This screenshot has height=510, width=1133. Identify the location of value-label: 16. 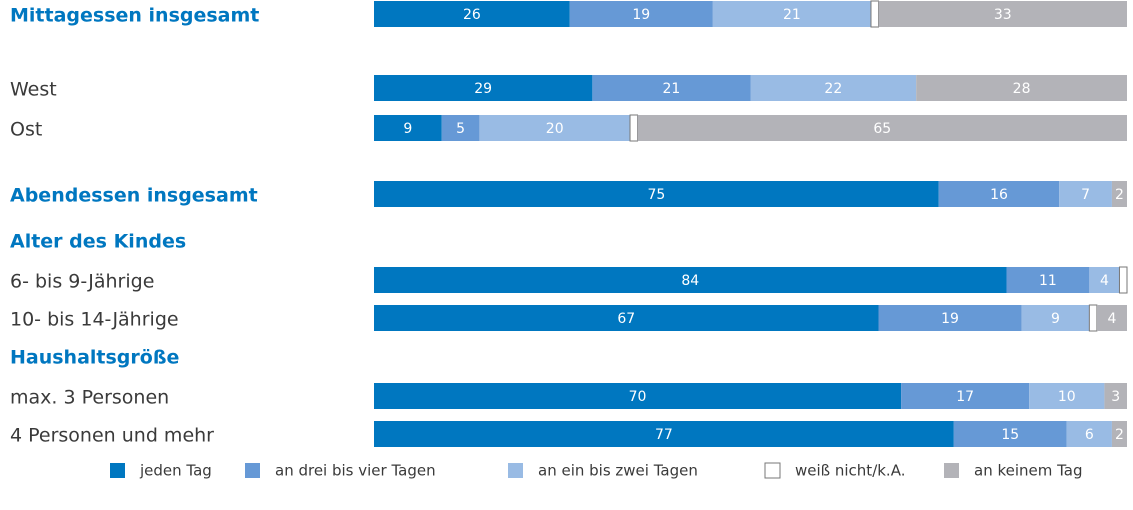
(999, 195).